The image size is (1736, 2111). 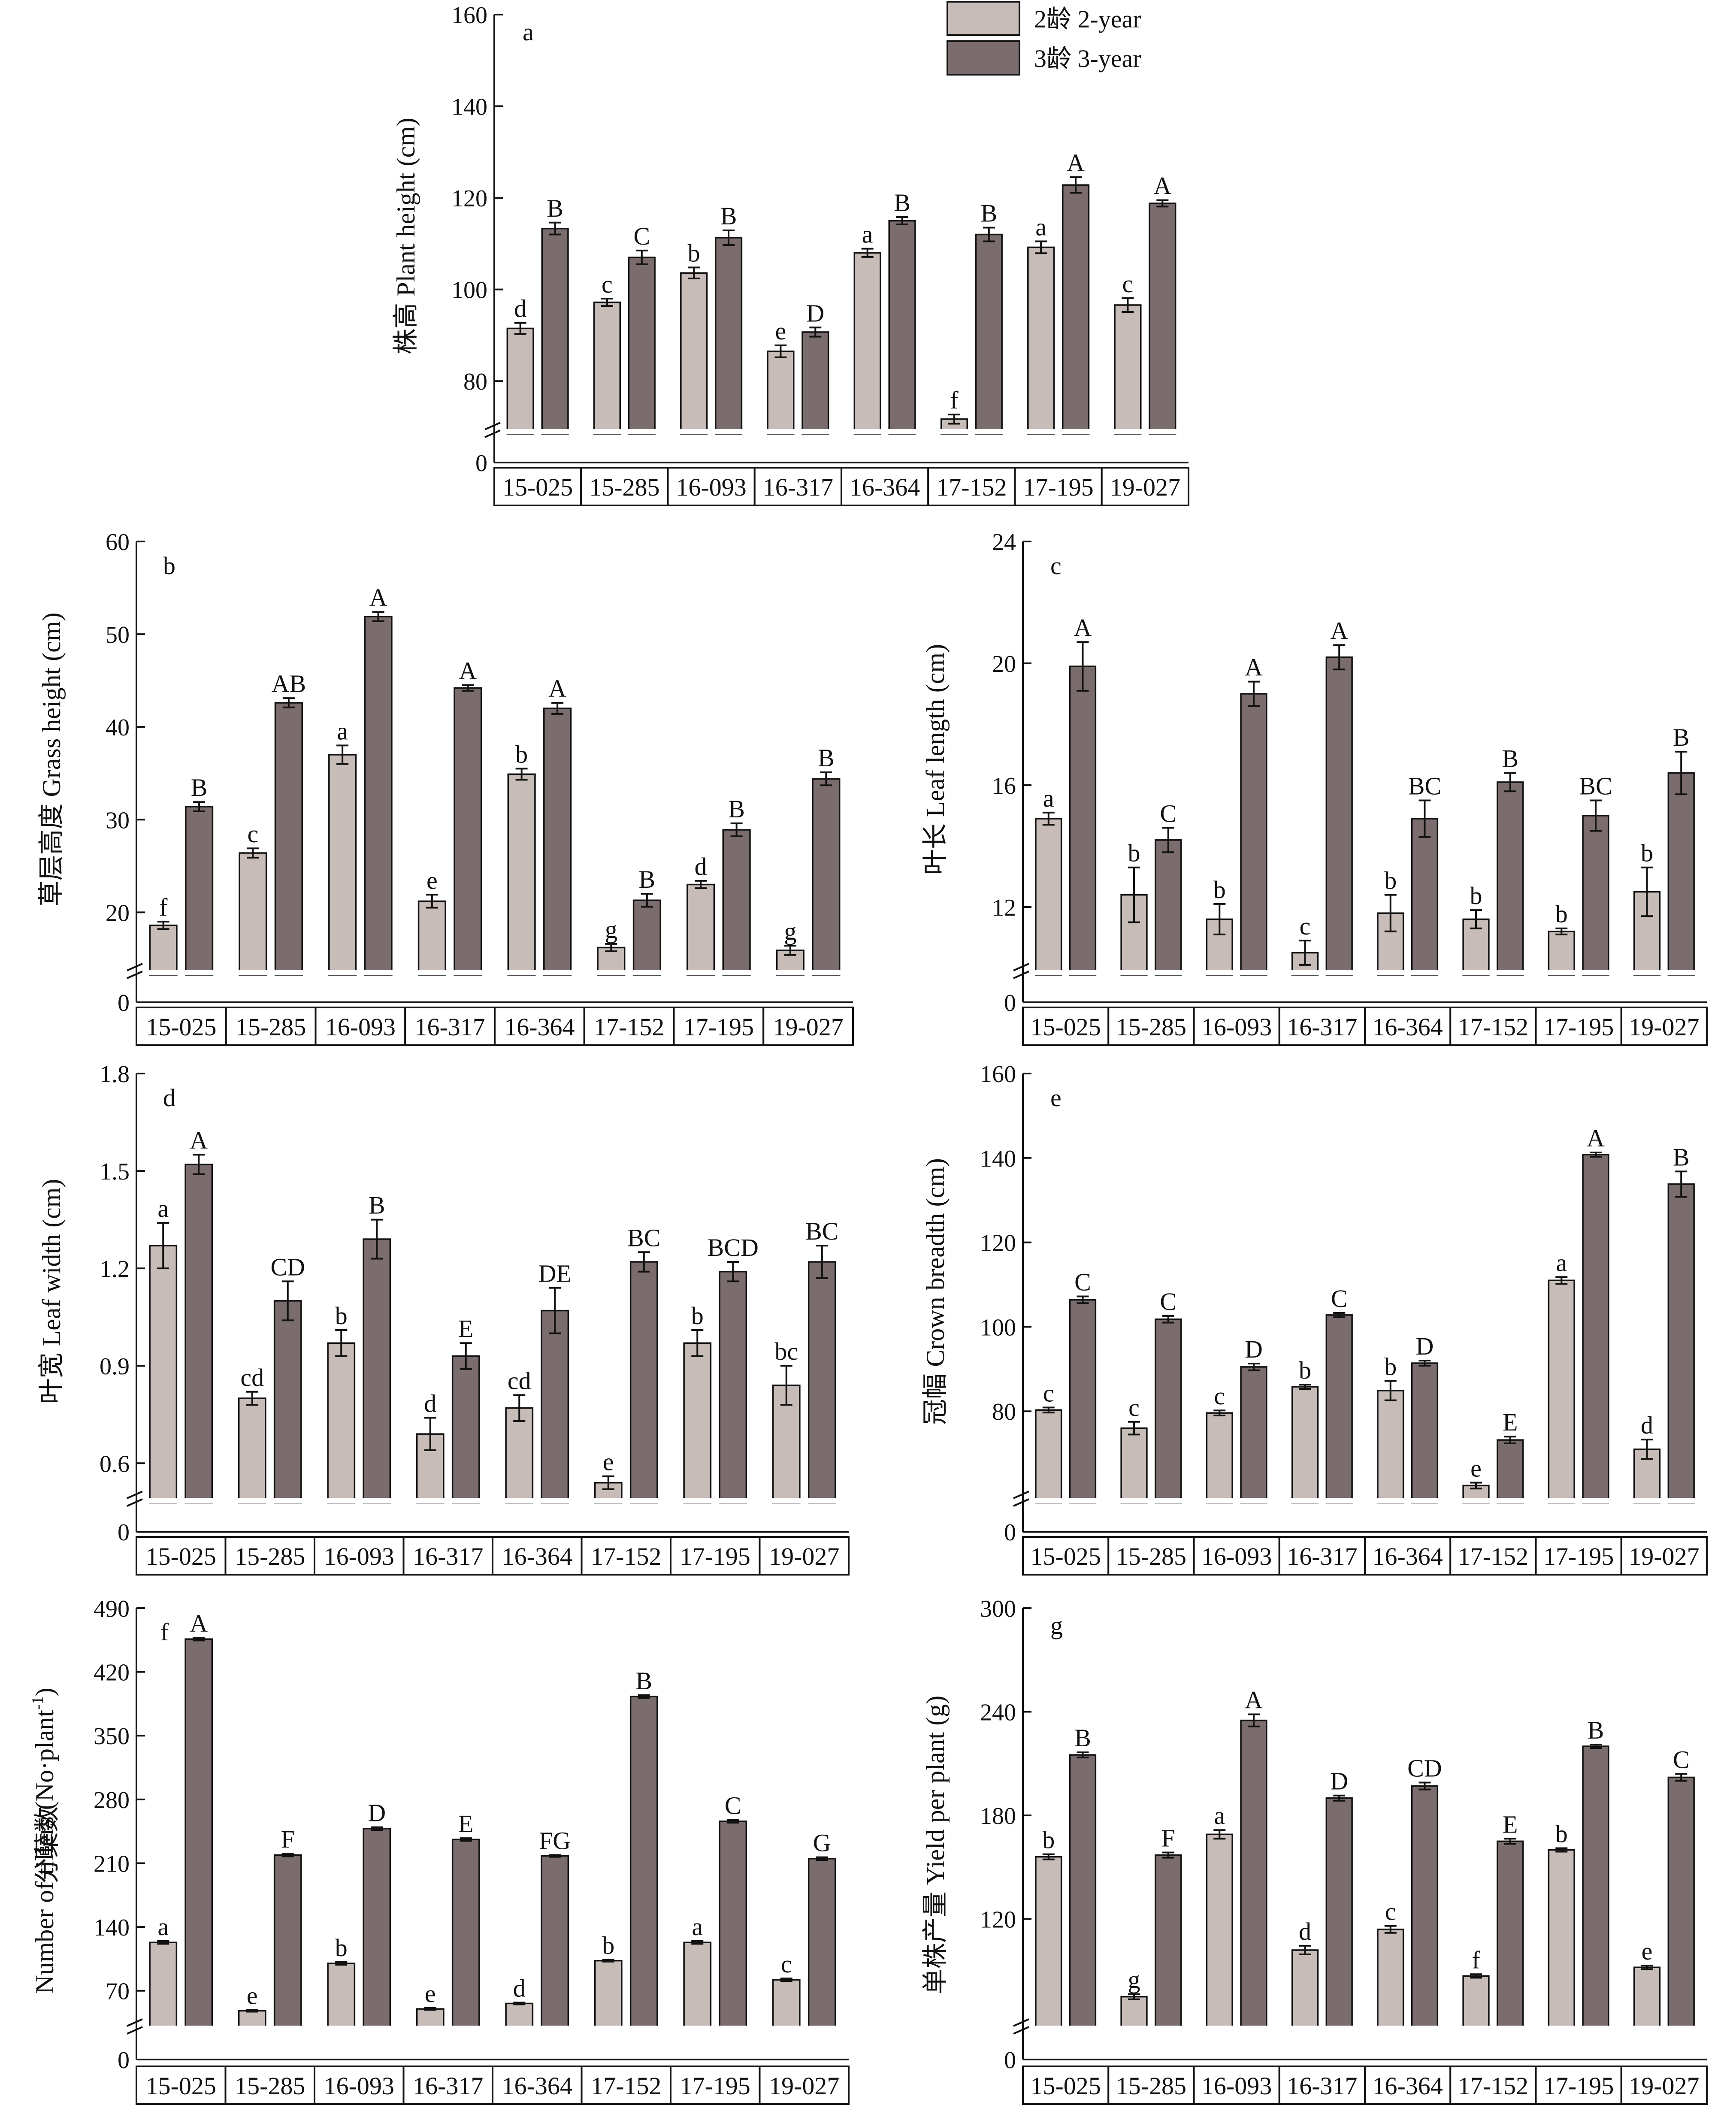 What do you see at coordinates (715, 1556) in the screenshot?
I see `panel-d-category-label: 17-195` at bounding box center [715, 1556].